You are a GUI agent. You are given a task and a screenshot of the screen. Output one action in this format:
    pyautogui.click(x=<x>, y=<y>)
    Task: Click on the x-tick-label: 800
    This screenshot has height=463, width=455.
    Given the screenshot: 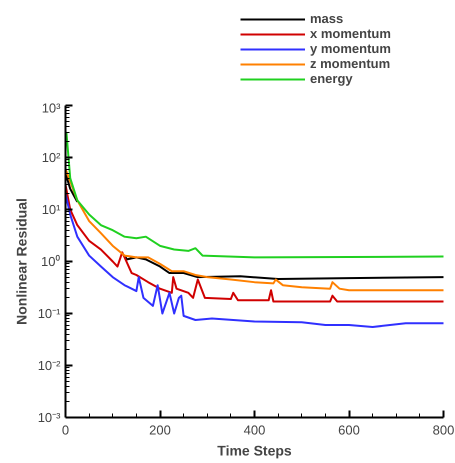 What is the action you would take?
    pyautogui.click(x=443, y=430)
    